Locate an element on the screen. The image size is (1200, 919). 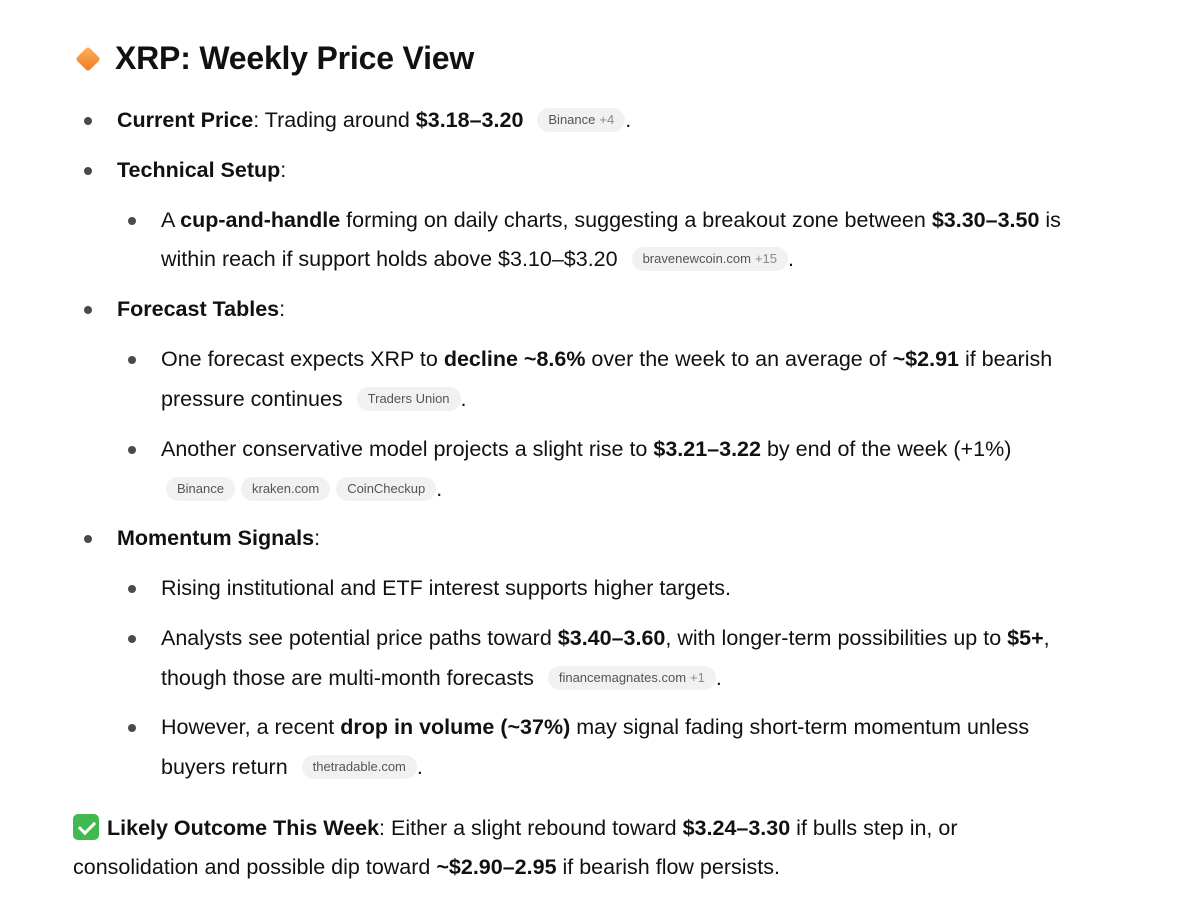
orange-diamond-icon is located at coordinates (88, 59).